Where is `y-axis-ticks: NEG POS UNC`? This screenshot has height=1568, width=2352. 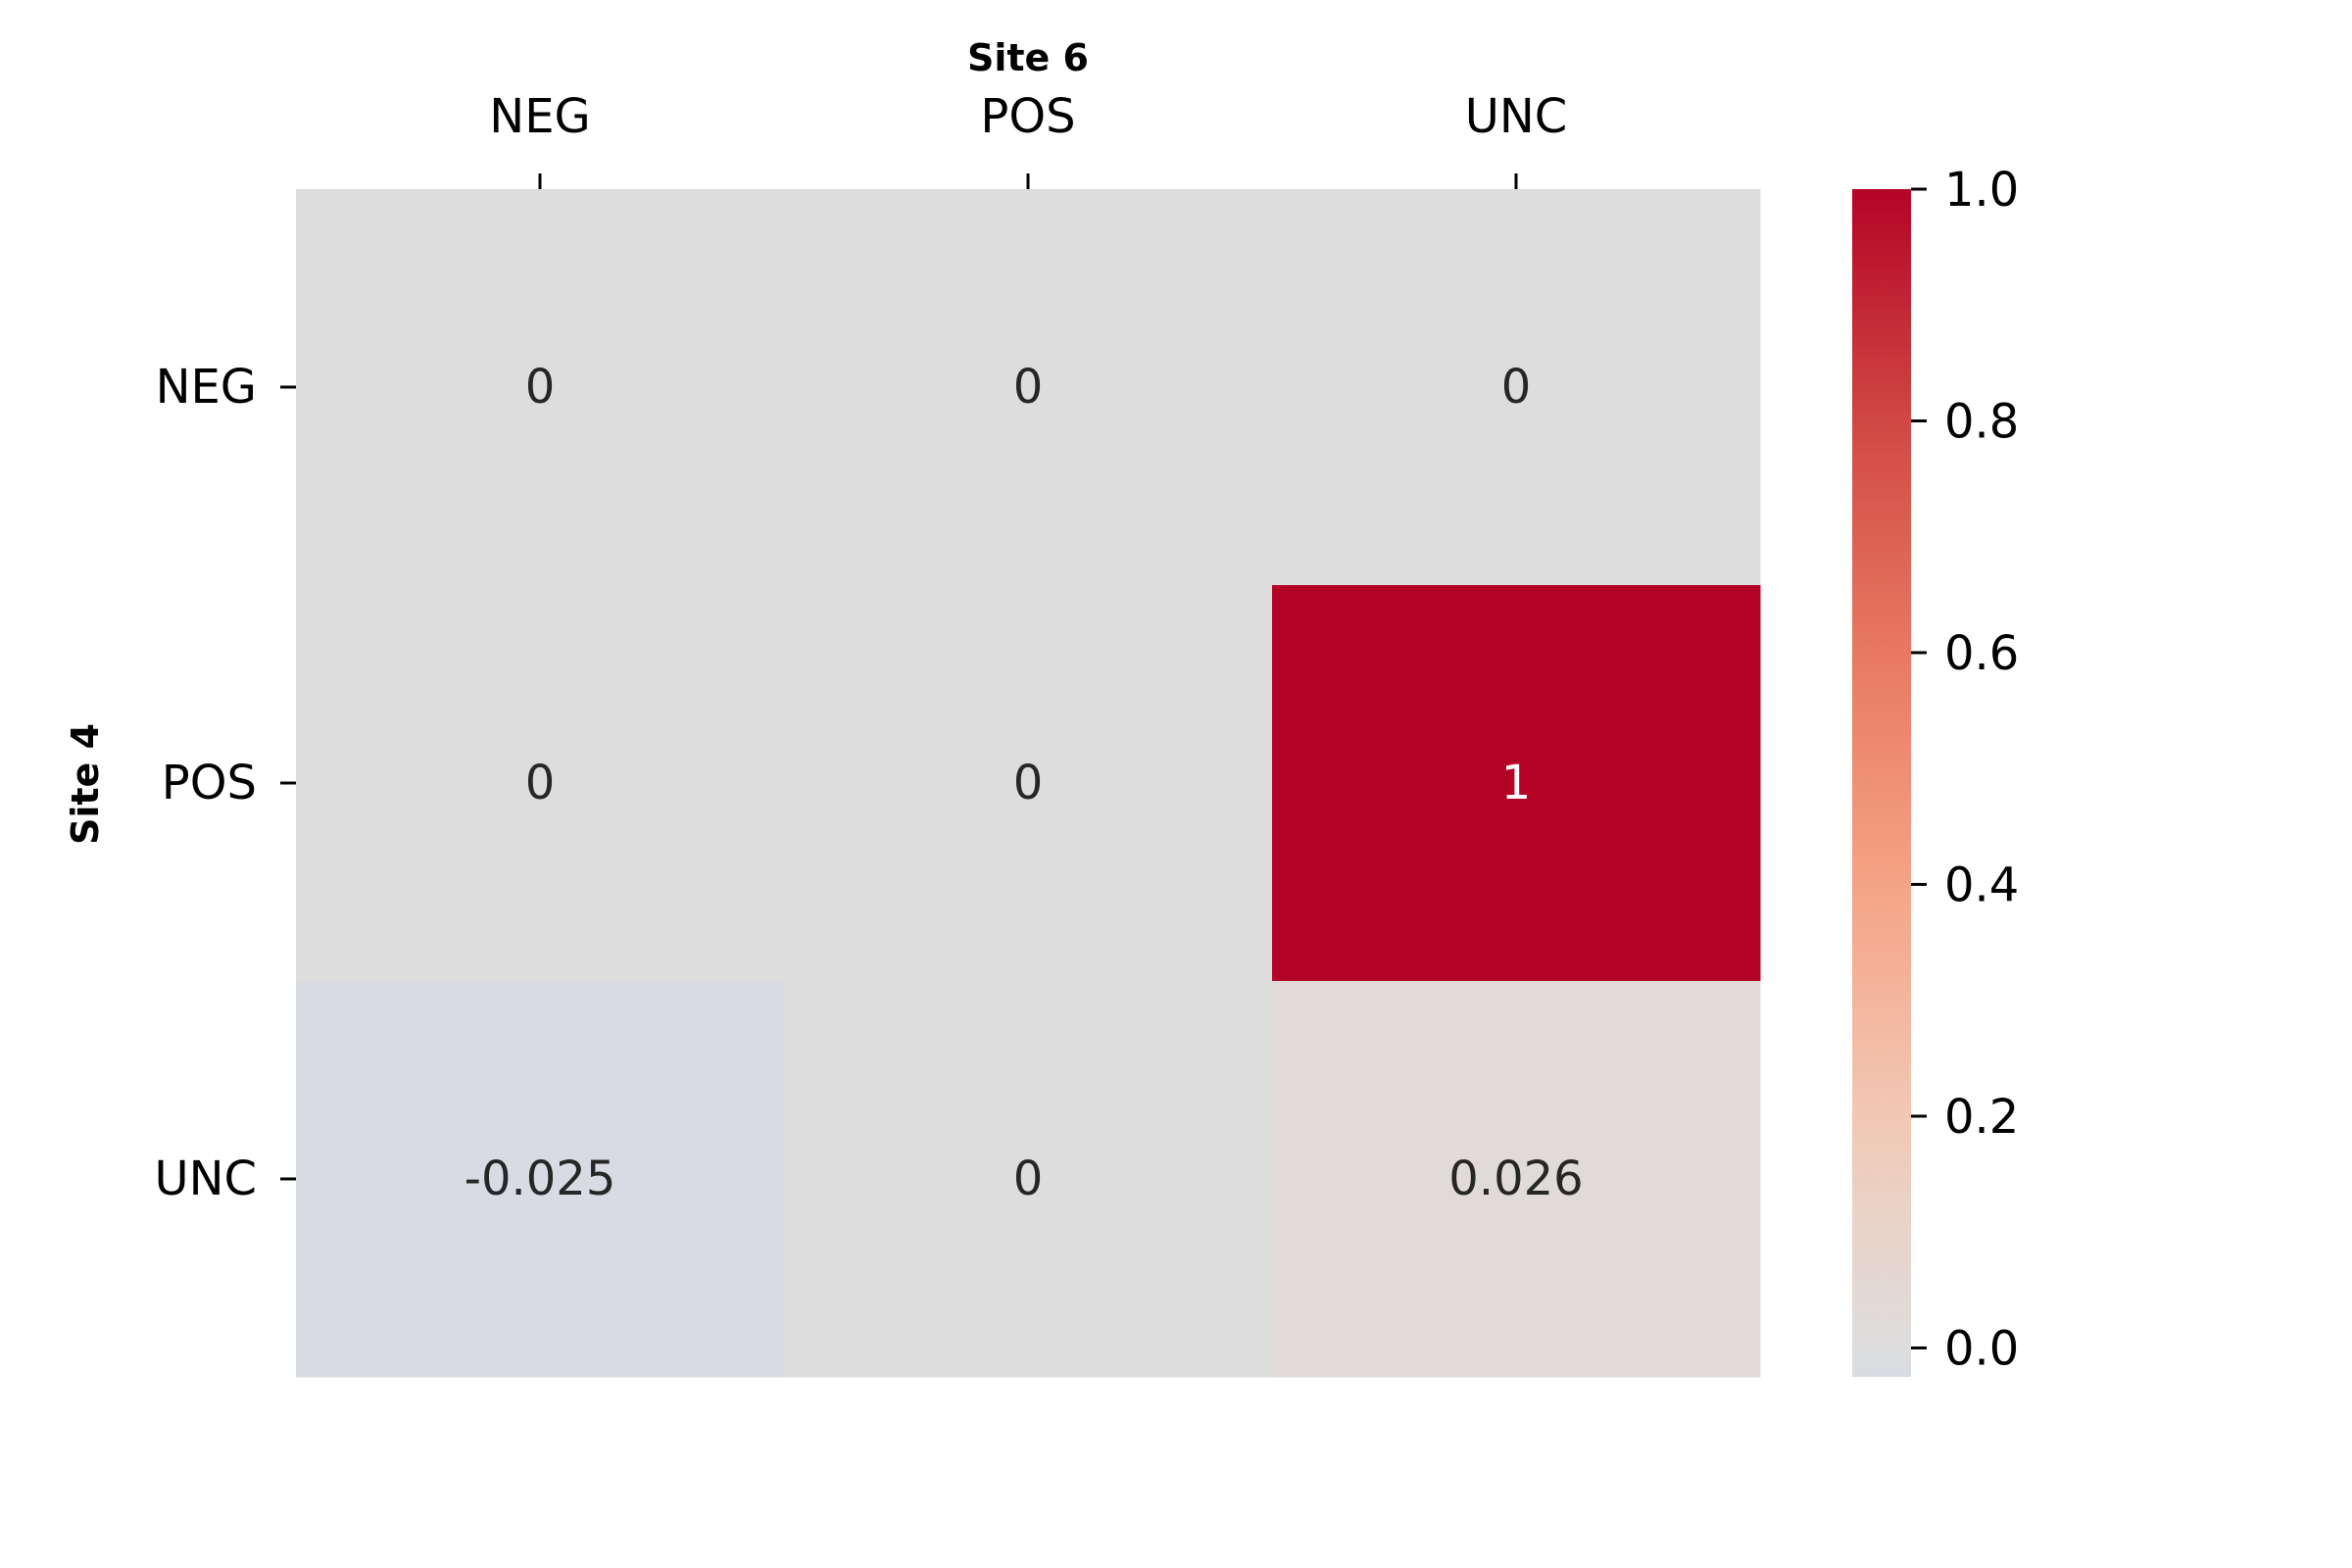 y-axis-ticks: NEG POS UNC is located at coordinates (225, 783).